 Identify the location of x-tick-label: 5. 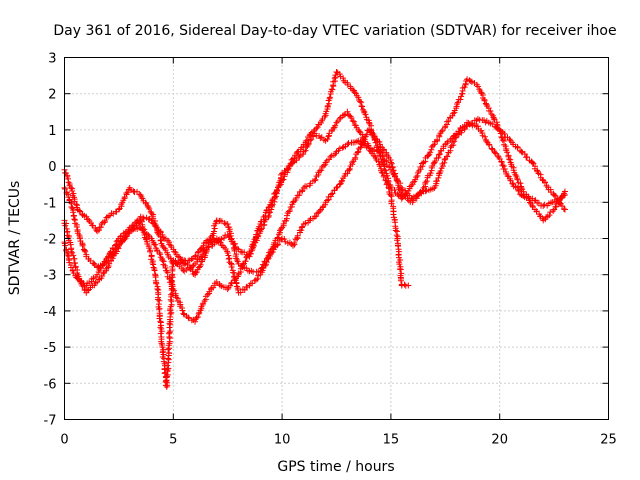
(173, 440).